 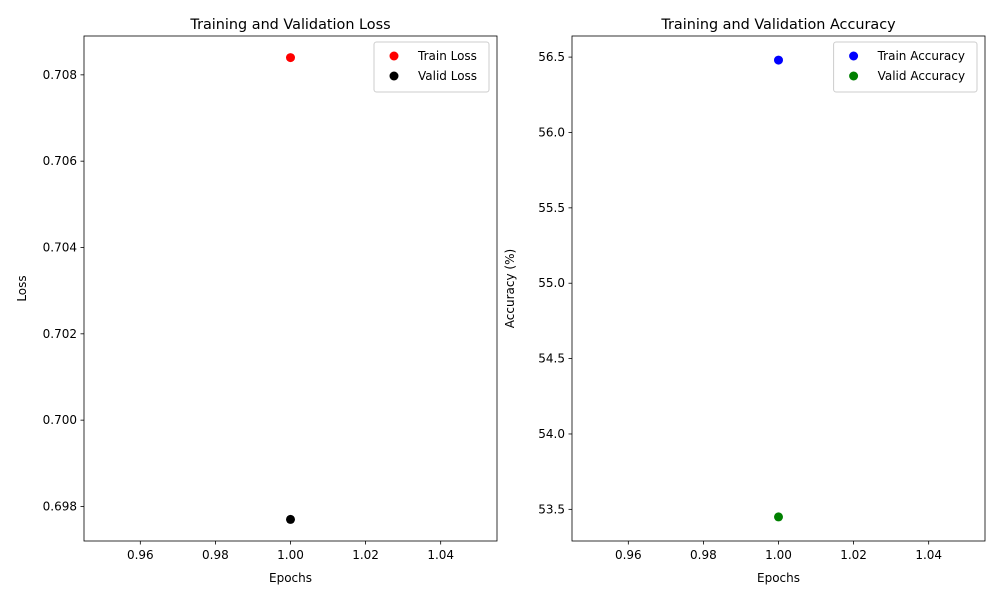 What do you see at coordinates (447, 56) in the screenshot?
I see `legend-label: Train Loss` at bounding box center [447, 56].